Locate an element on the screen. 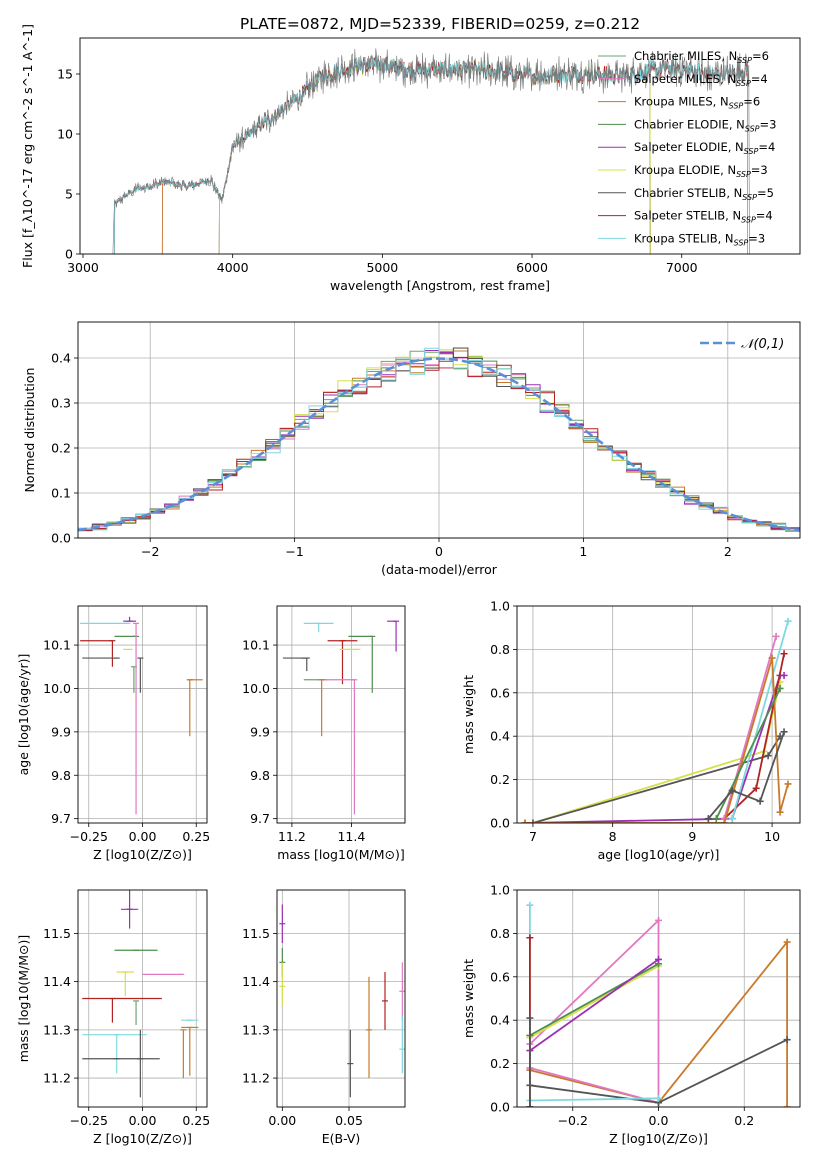  x-tick-label: 0.00 is located at coordinates (143, 836).